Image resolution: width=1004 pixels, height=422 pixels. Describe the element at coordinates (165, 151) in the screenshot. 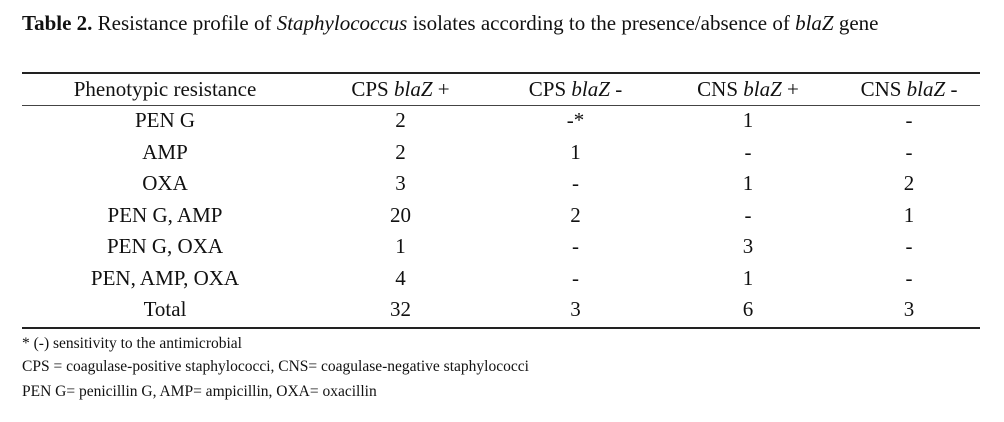

I see `row-label: AMP` at that location.